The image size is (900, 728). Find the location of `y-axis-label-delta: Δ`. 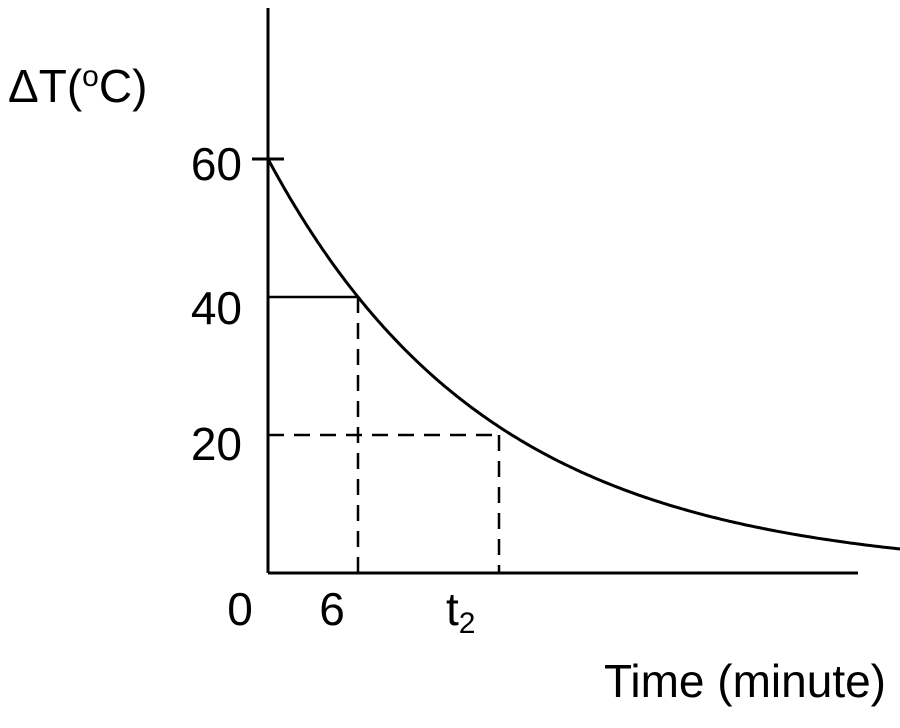

y-axis-label-delta: Δ is located at coordinates (23, 86).